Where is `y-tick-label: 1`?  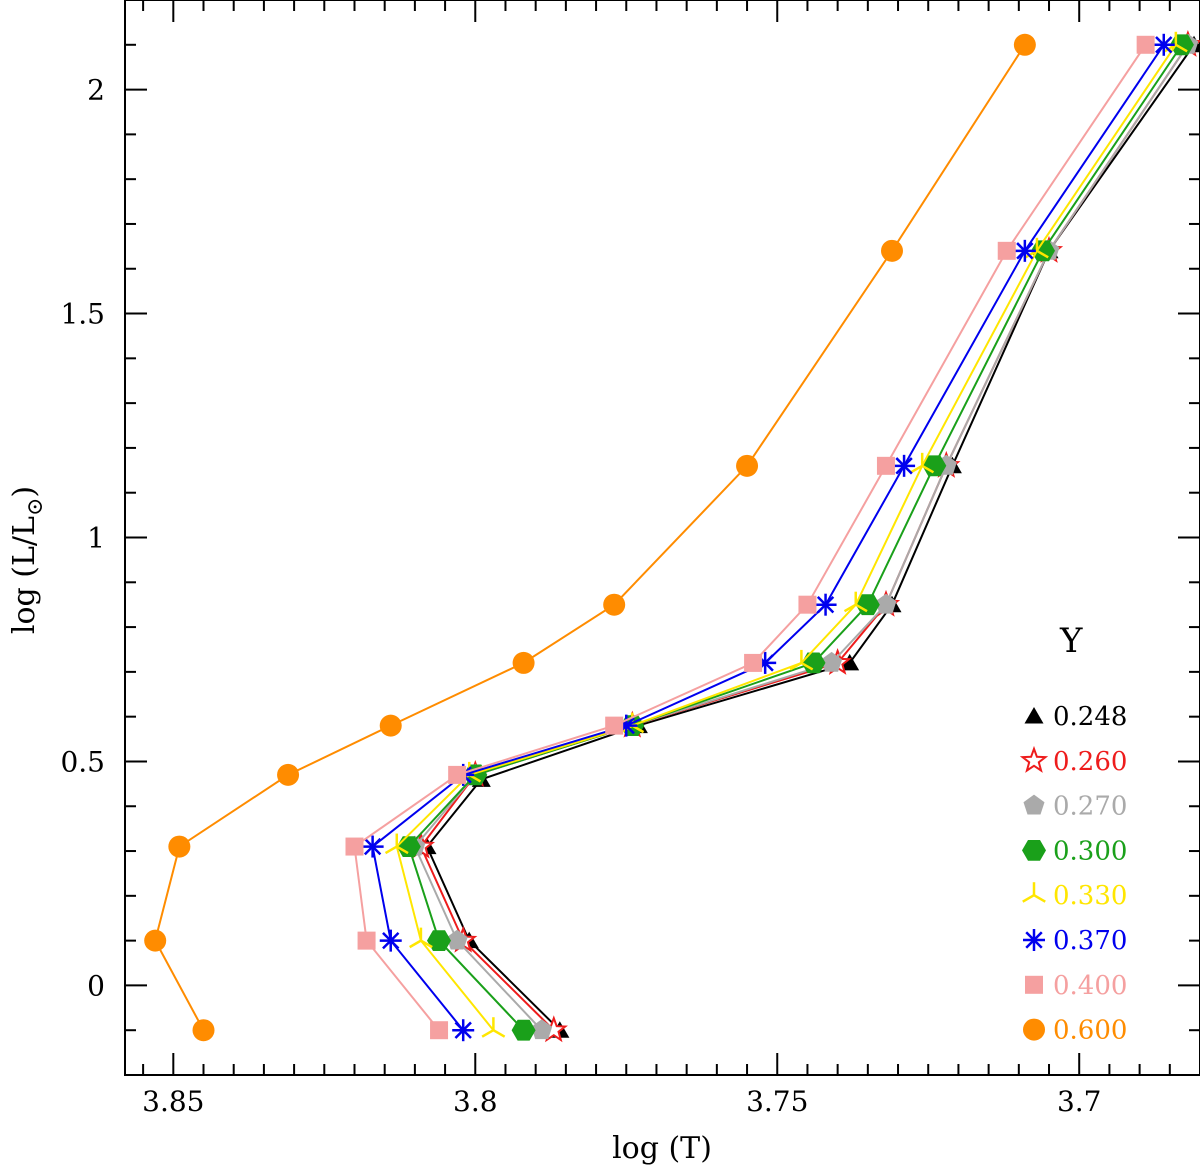 y-tick-label: 1 is located at coordinates (96, 538).